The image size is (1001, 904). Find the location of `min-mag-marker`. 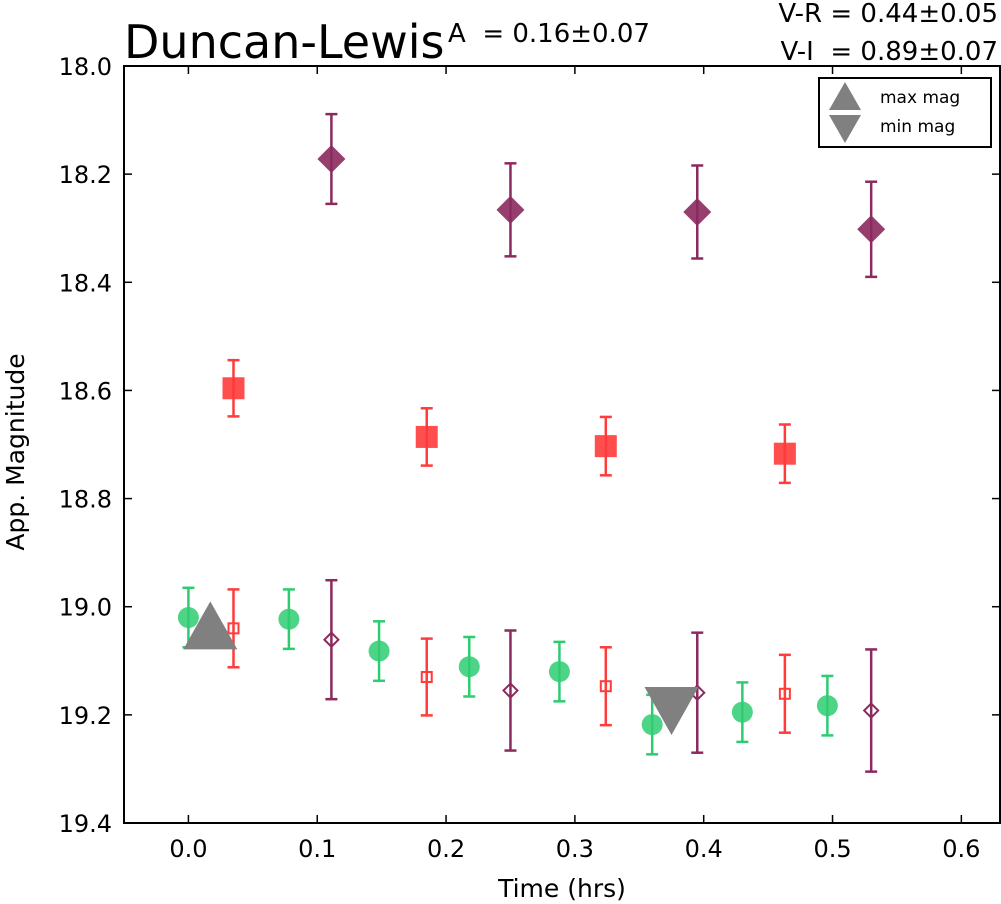

min-mag-marker is located at coordinates (671, 711).